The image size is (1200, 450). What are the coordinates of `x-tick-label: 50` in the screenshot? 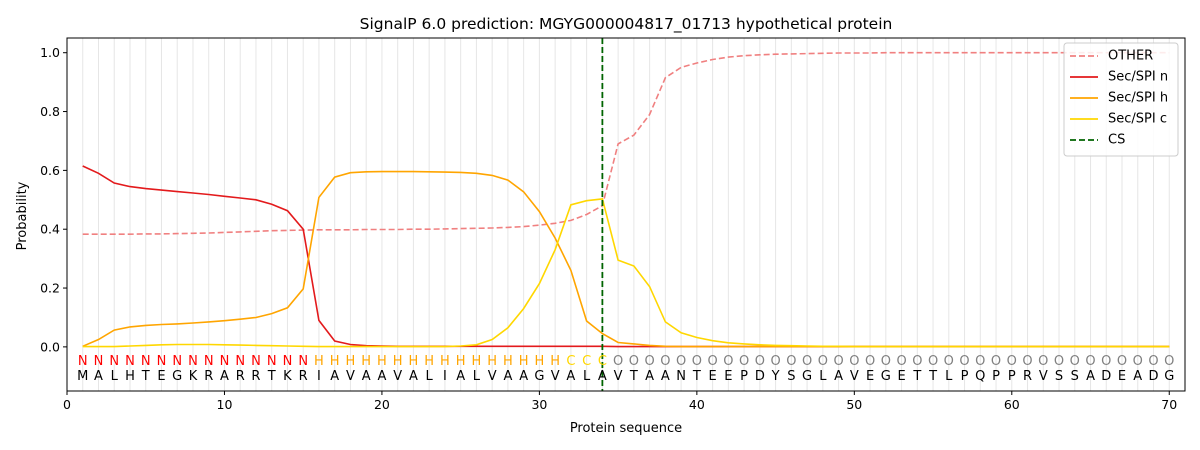 It's located at (854, 404).